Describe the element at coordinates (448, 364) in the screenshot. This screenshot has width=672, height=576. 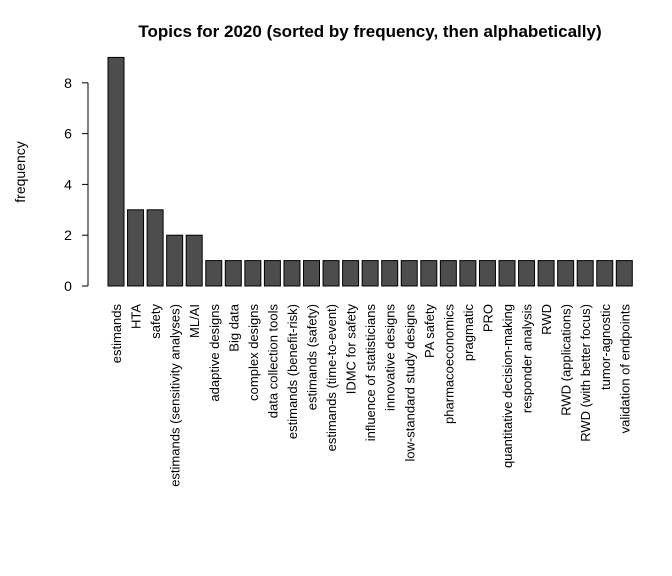
I see `category-label: pharmacoeconomics` at that location.